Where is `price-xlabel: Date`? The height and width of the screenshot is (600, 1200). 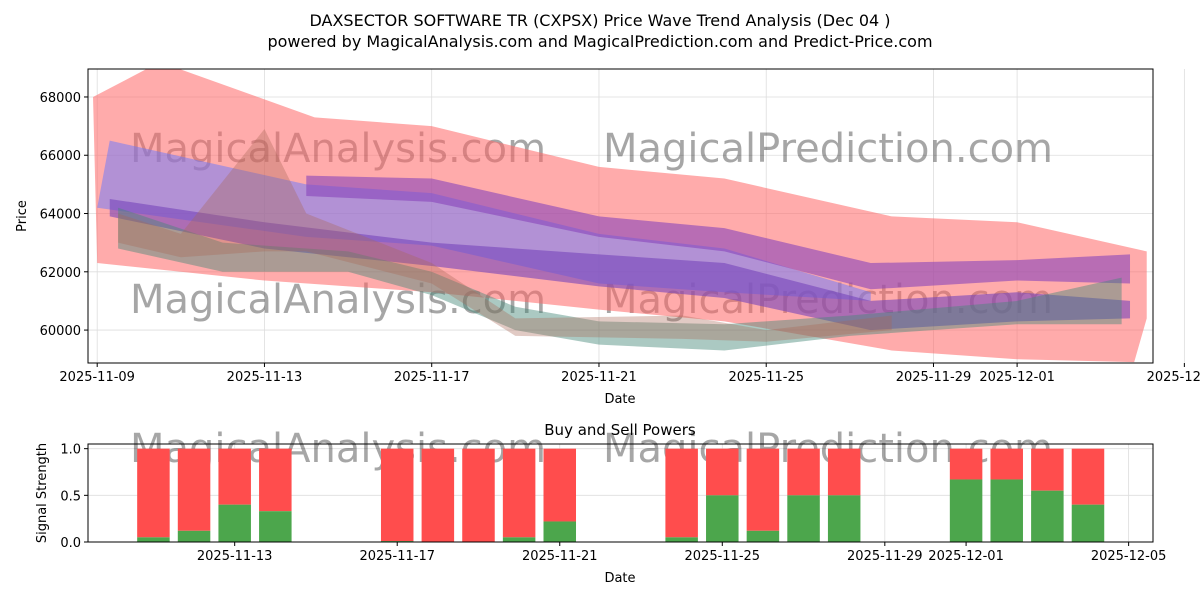
price-xlabel: Date is located at coordinates (619, 399).